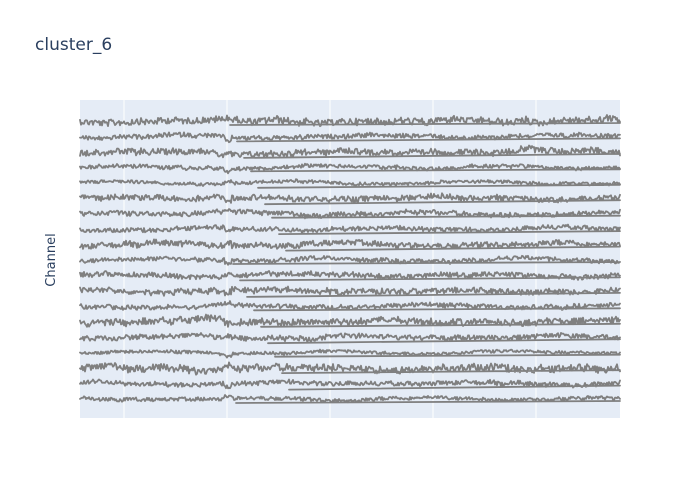  What do you see at coordinates (73, 45) in the screenshot?
I see `chart-title: cluster_6` at bounding box center [73, 45].